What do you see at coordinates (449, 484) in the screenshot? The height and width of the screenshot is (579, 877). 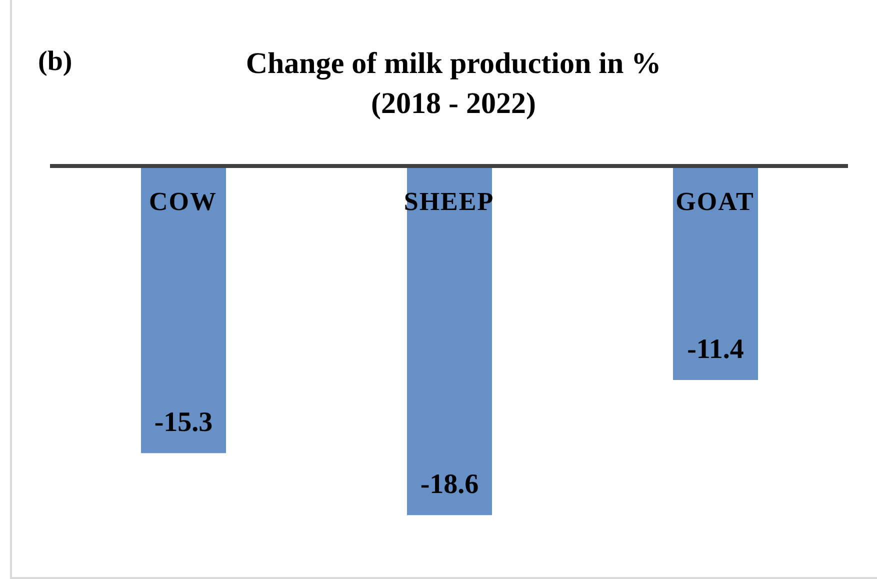 I see `data-label: -18.6` at bounding box center [449, 484].